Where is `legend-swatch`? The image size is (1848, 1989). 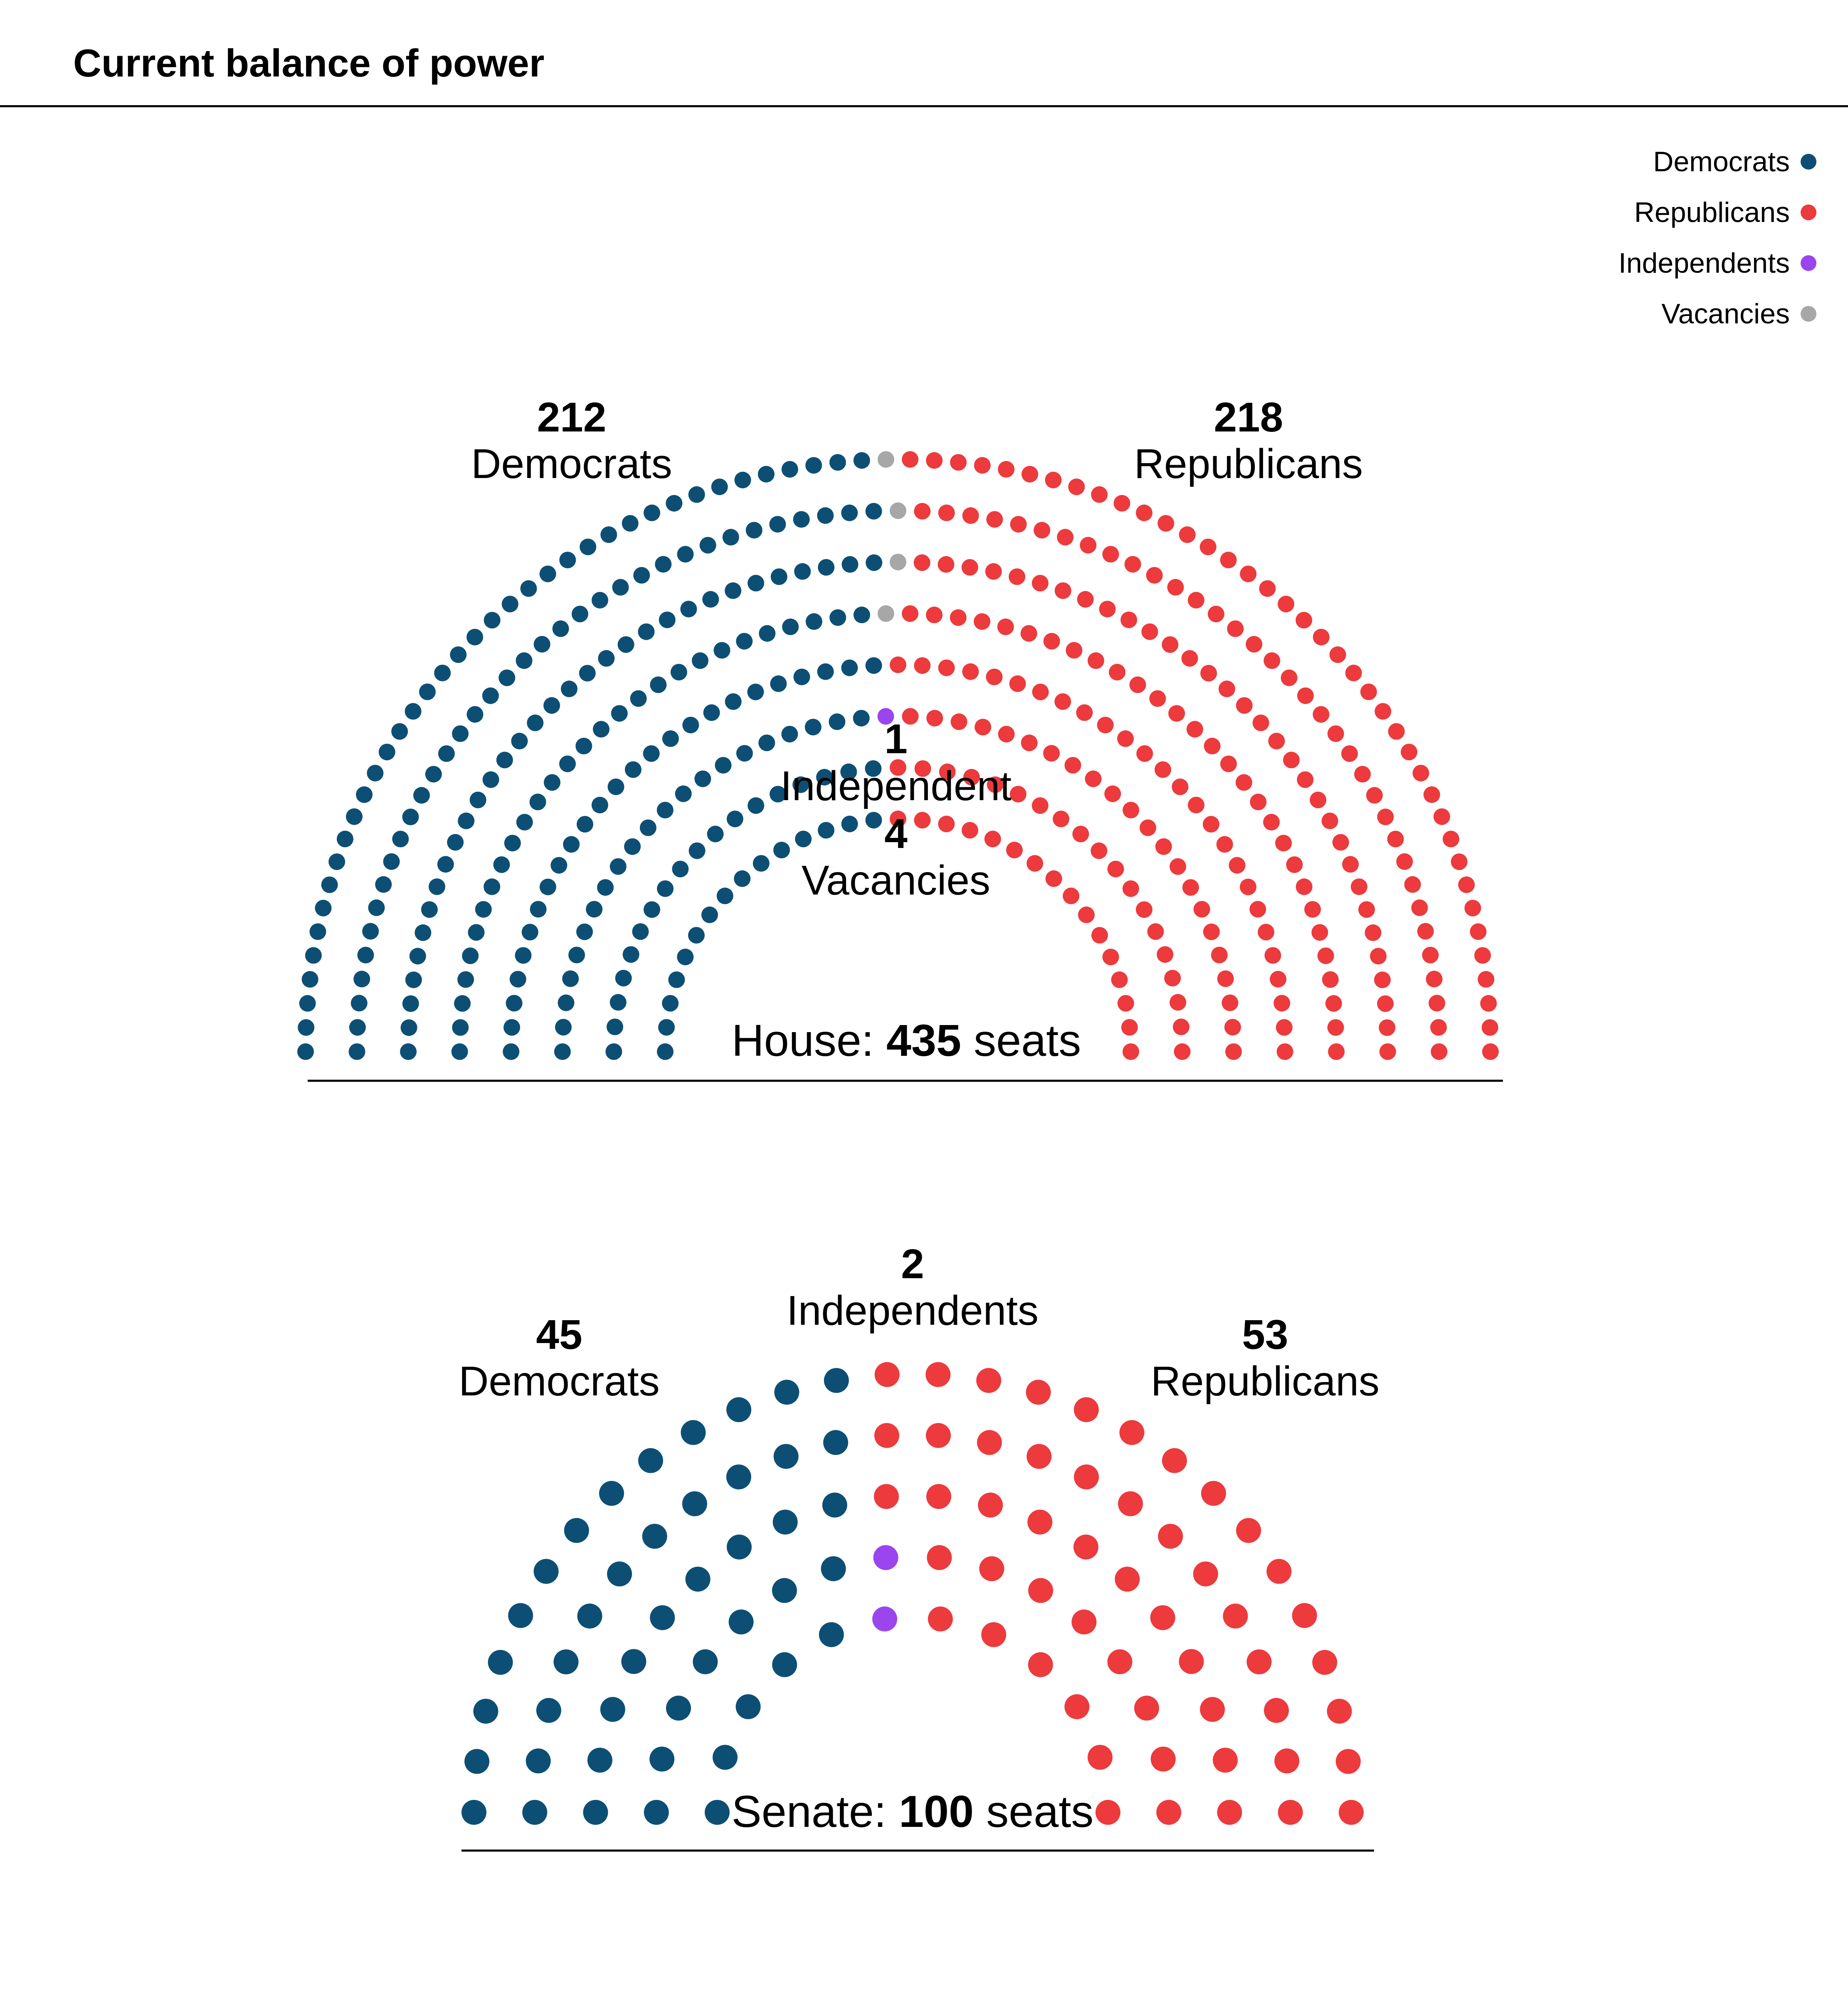 legend-swatch is located at coordinates (1808, 162).